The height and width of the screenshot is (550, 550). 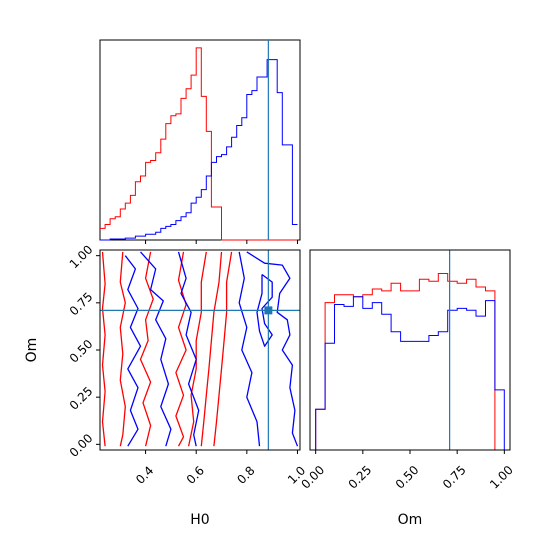 I want to click on joint-y-tick-label-1: 0.00, so click(x=81, y=445).